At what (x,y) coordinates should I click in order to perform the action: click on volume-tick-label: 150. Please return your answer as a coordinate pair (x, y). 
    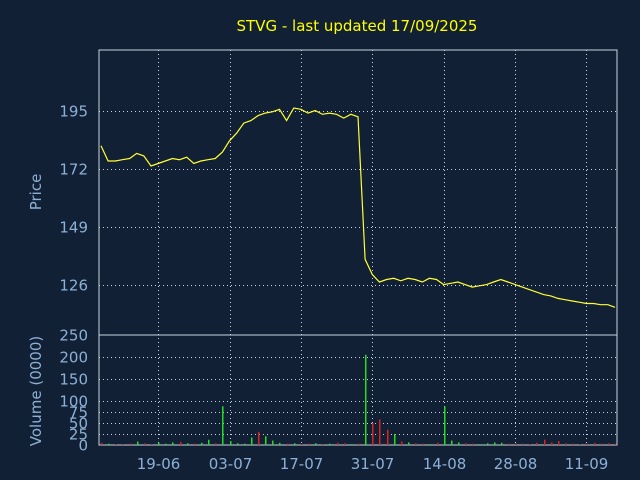
    Looking at the image, I should click on (73, 380).